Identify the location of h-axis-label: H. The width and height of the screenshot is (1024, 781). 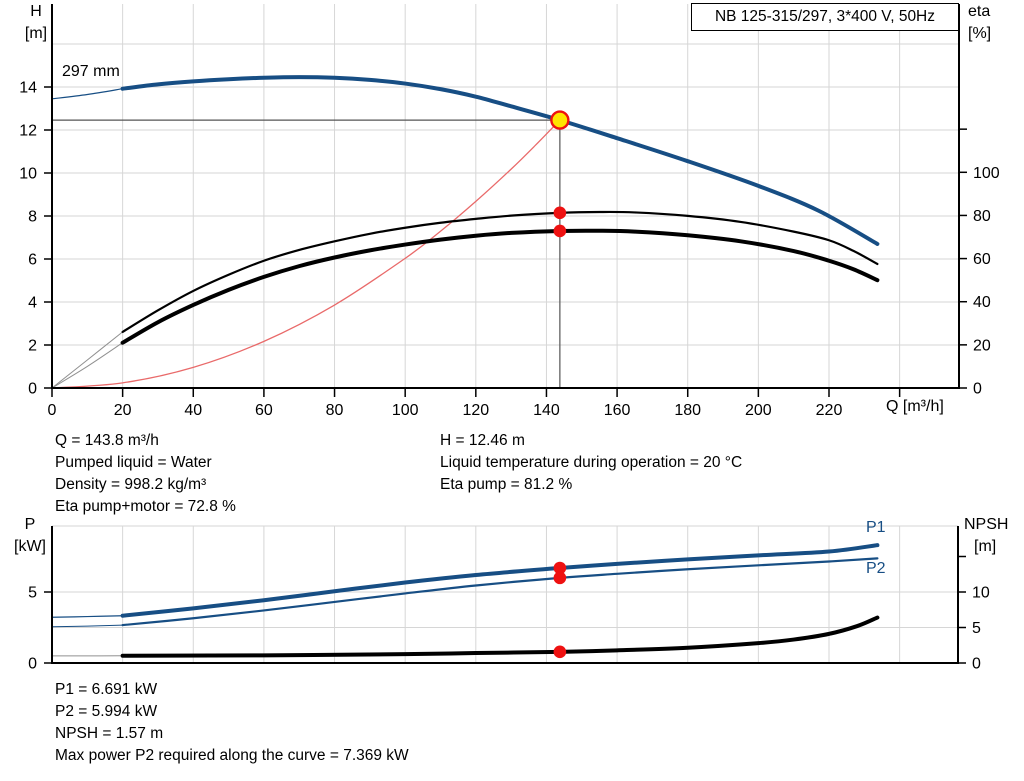
(36, 11).